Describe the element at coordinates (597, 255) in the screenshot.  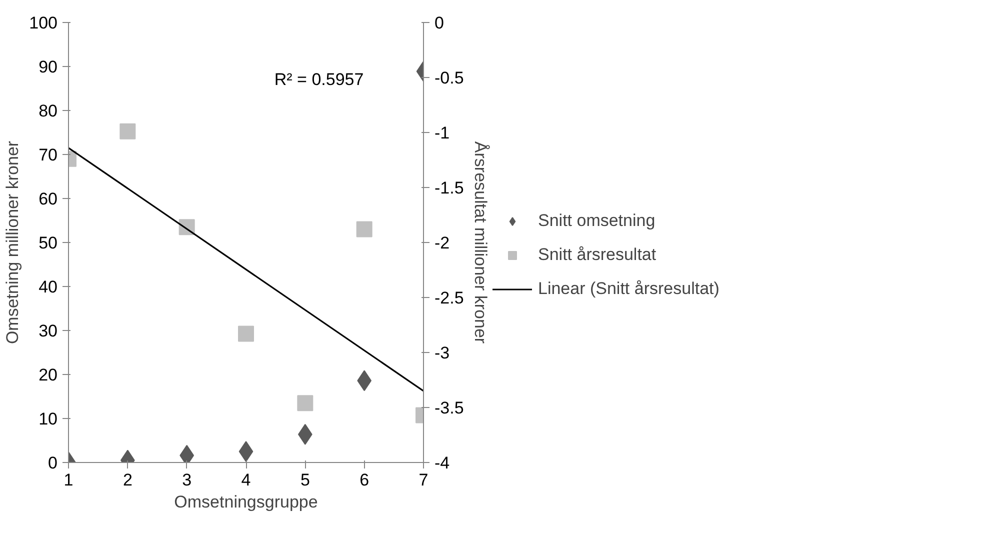
I see `legend-label: Snitt årsresultat` at that location.